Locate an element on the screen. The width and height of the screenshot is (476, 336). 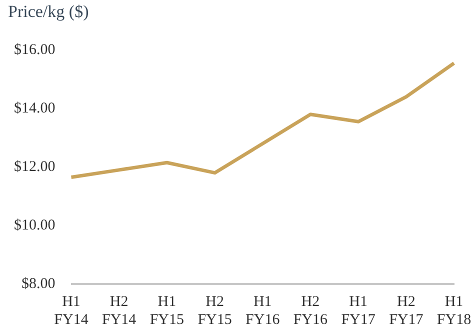
x-tick-label: H2 FY15 is located at coordinates (215, 311).